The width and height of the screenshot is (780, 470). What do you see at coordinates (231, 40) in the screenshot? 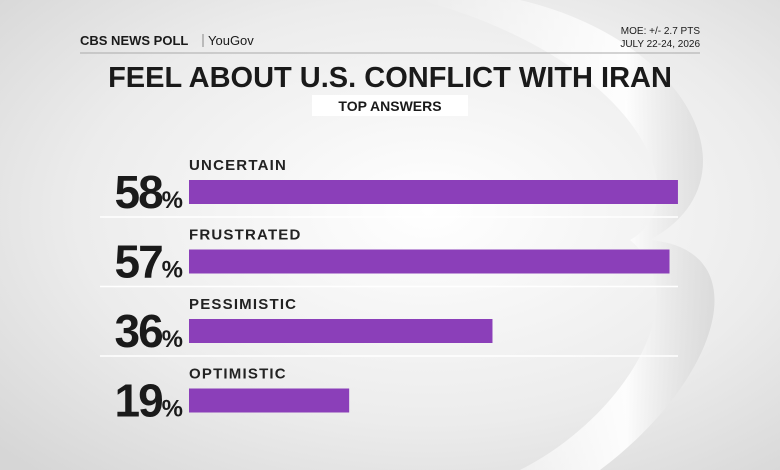
I see `brand-partner: YouGov` at bounding box center [231, 40].